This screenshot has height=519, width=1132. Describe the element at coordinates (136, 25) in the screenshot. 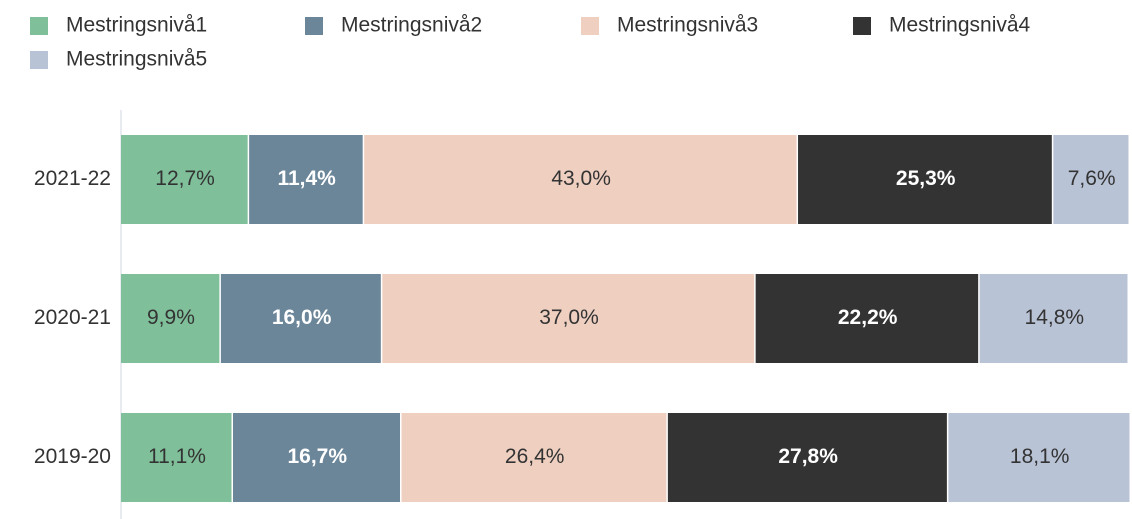

I see `legend-label: Mestringsnivå1` at that location.